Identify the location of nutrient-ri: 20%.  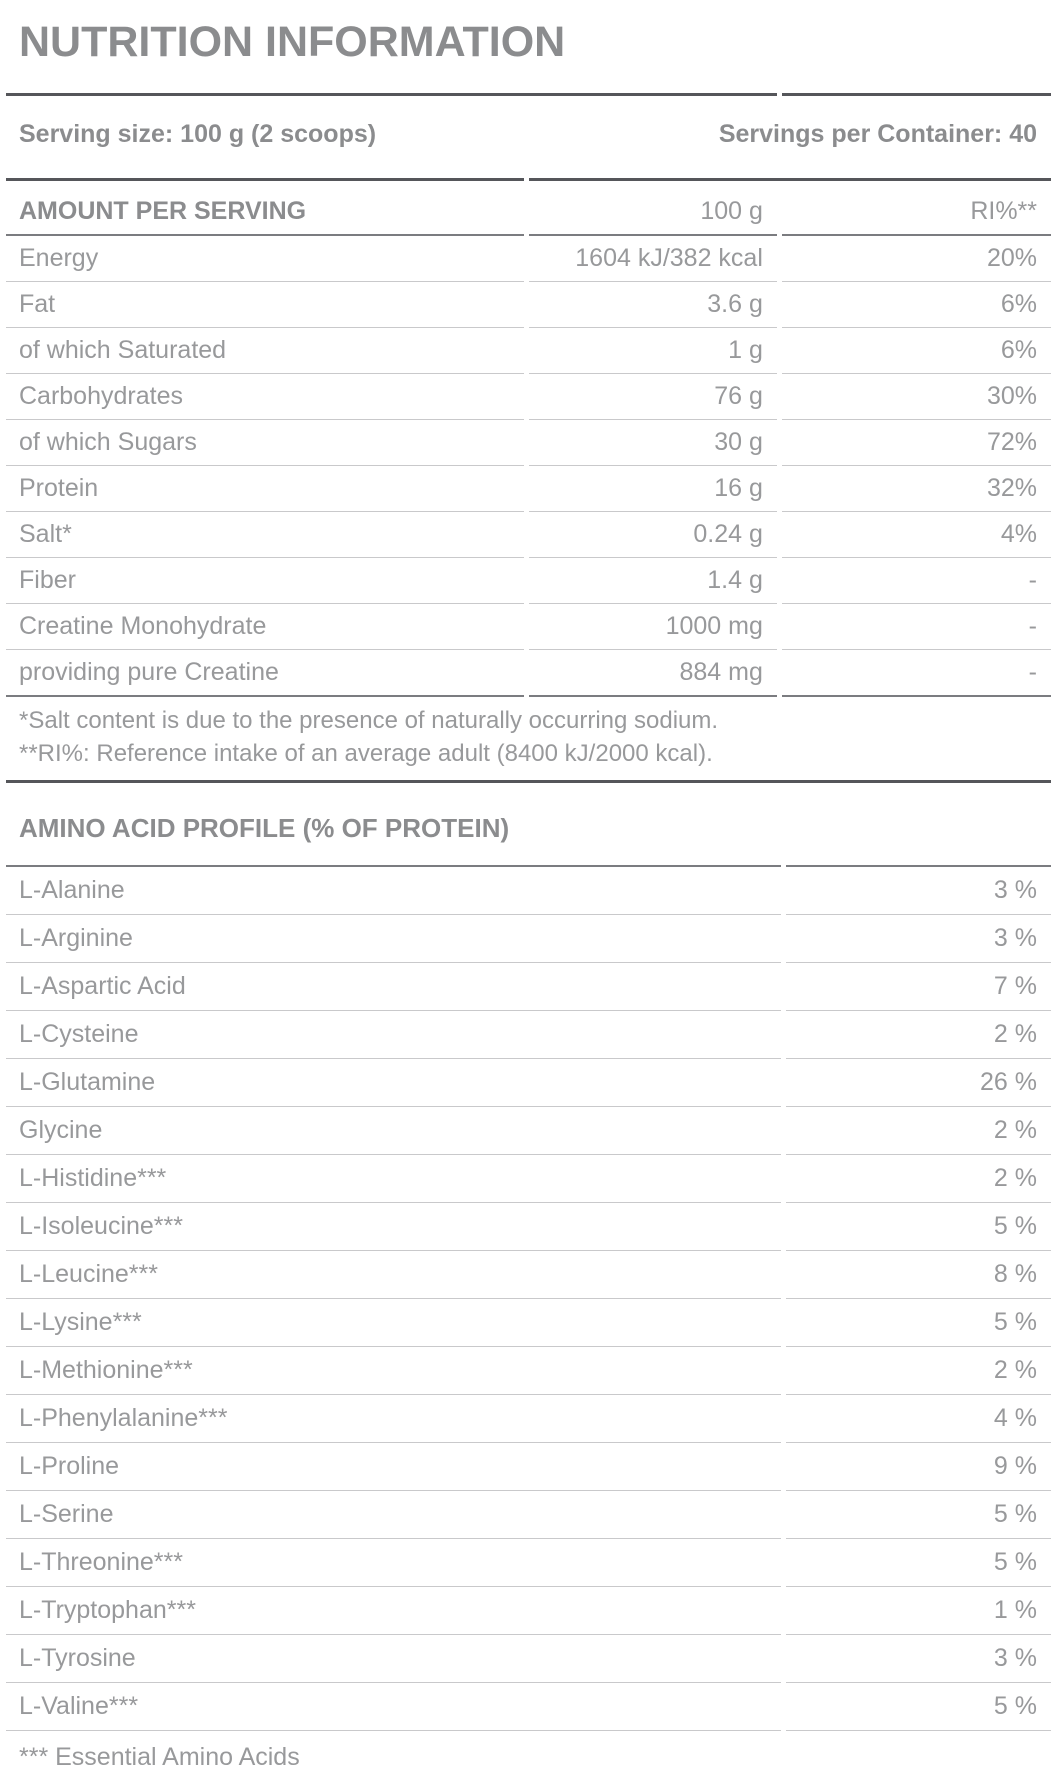
(916, 259).